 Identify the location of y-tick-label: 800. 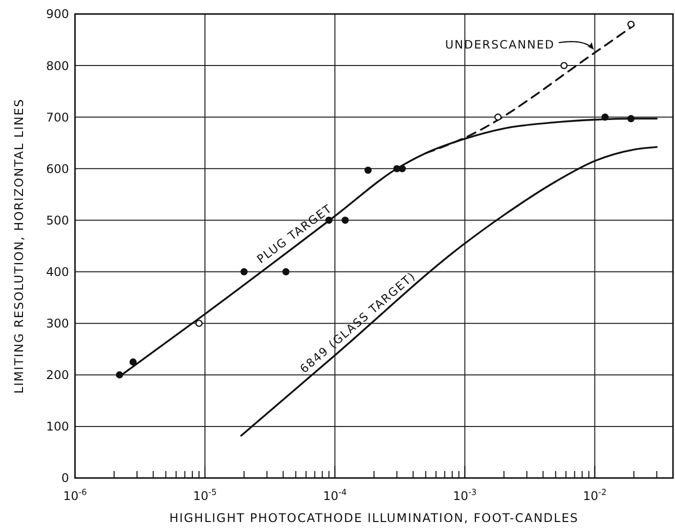
(57, 65).